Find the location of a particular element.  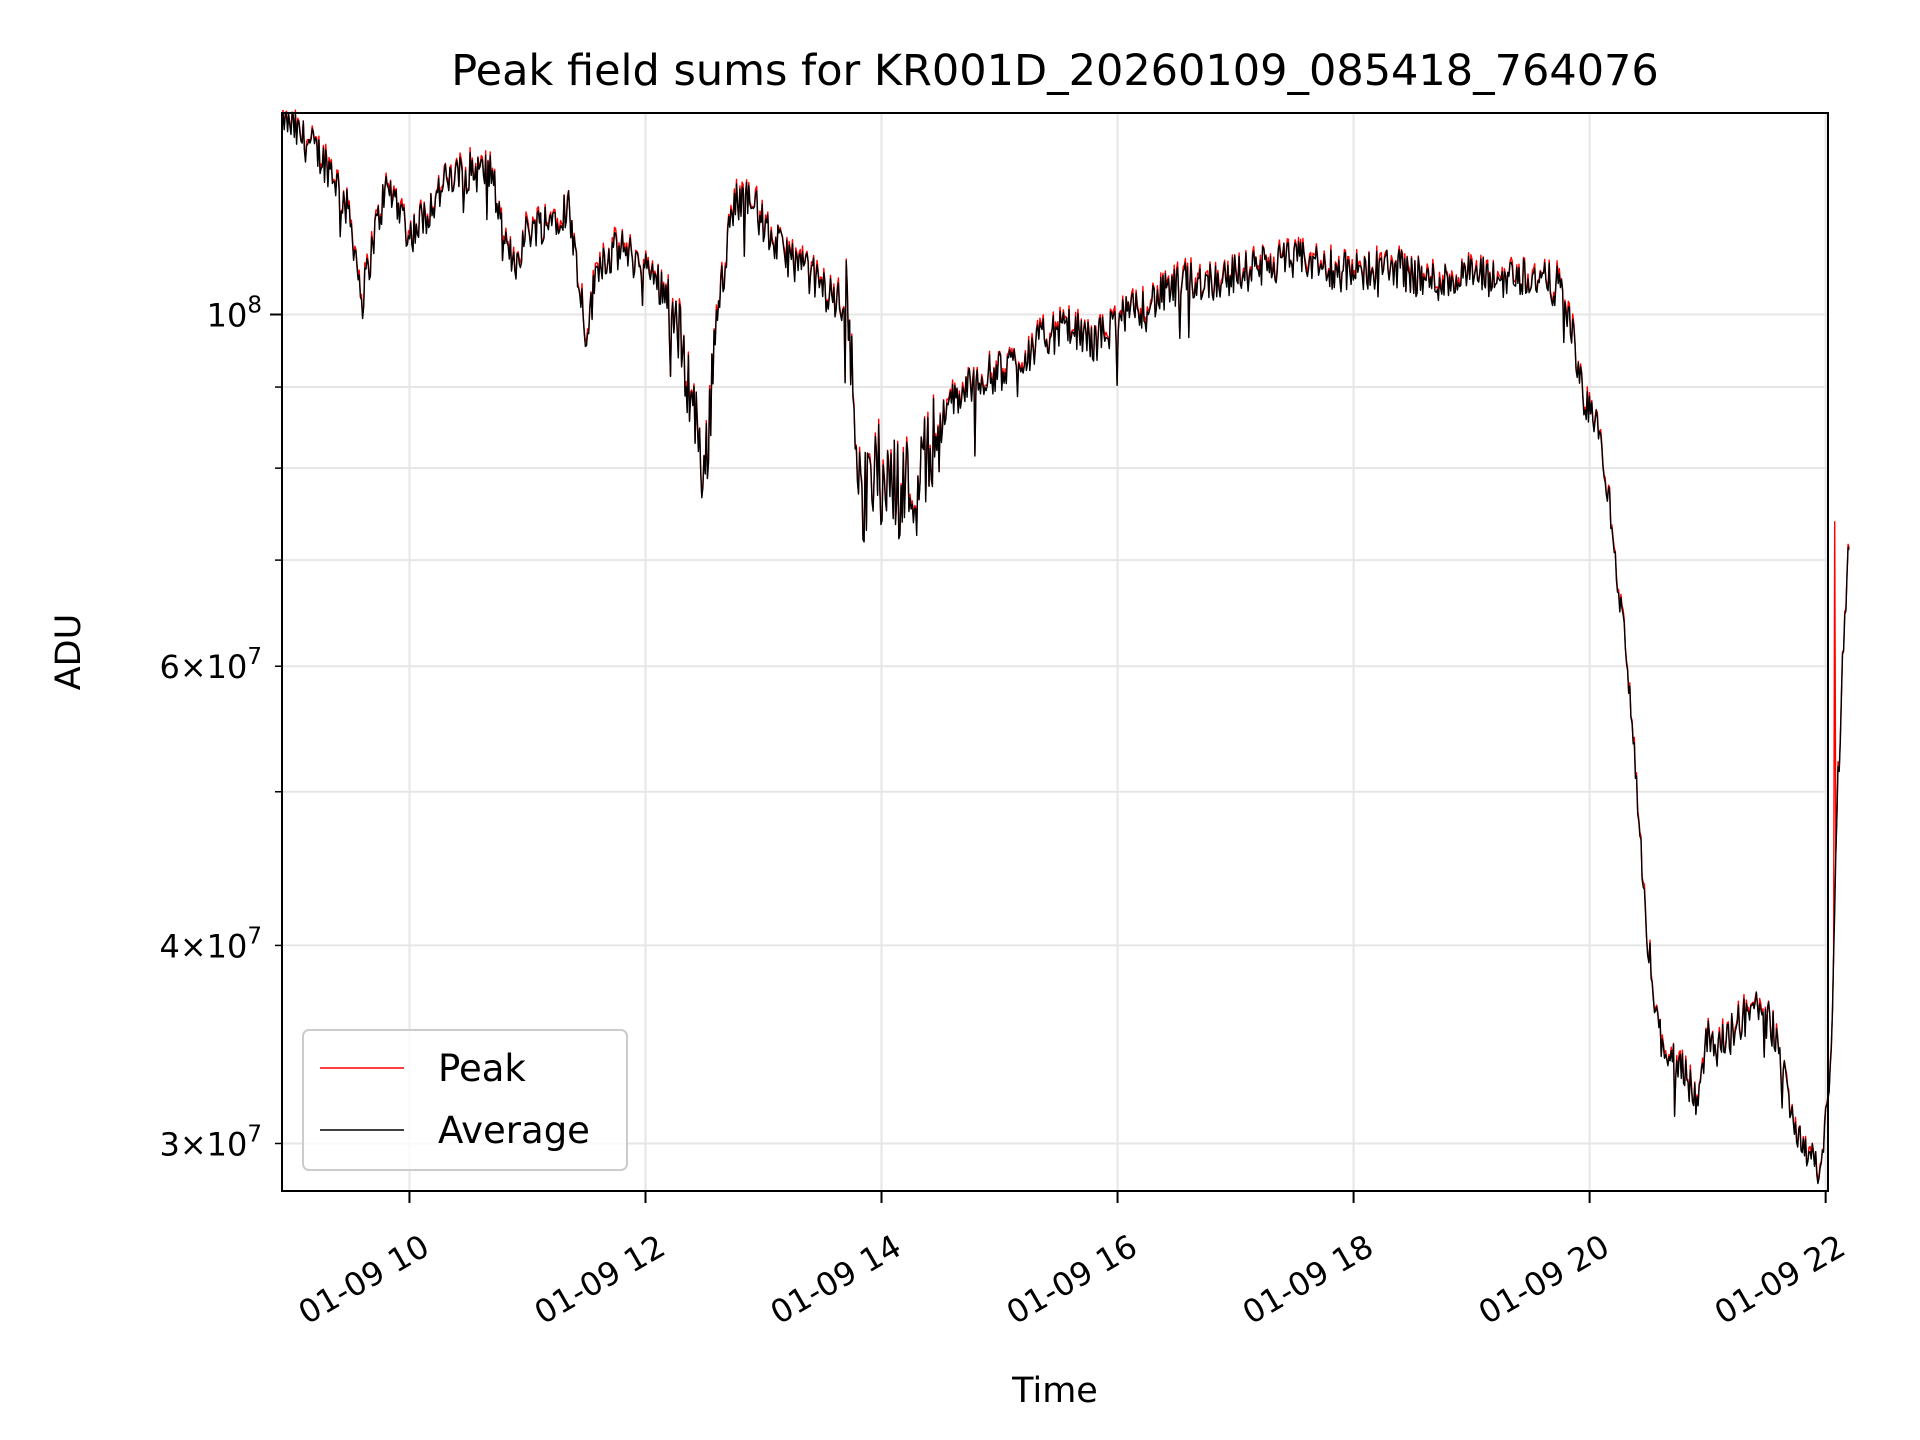

legend-box is located at coordinates (465, 1100).